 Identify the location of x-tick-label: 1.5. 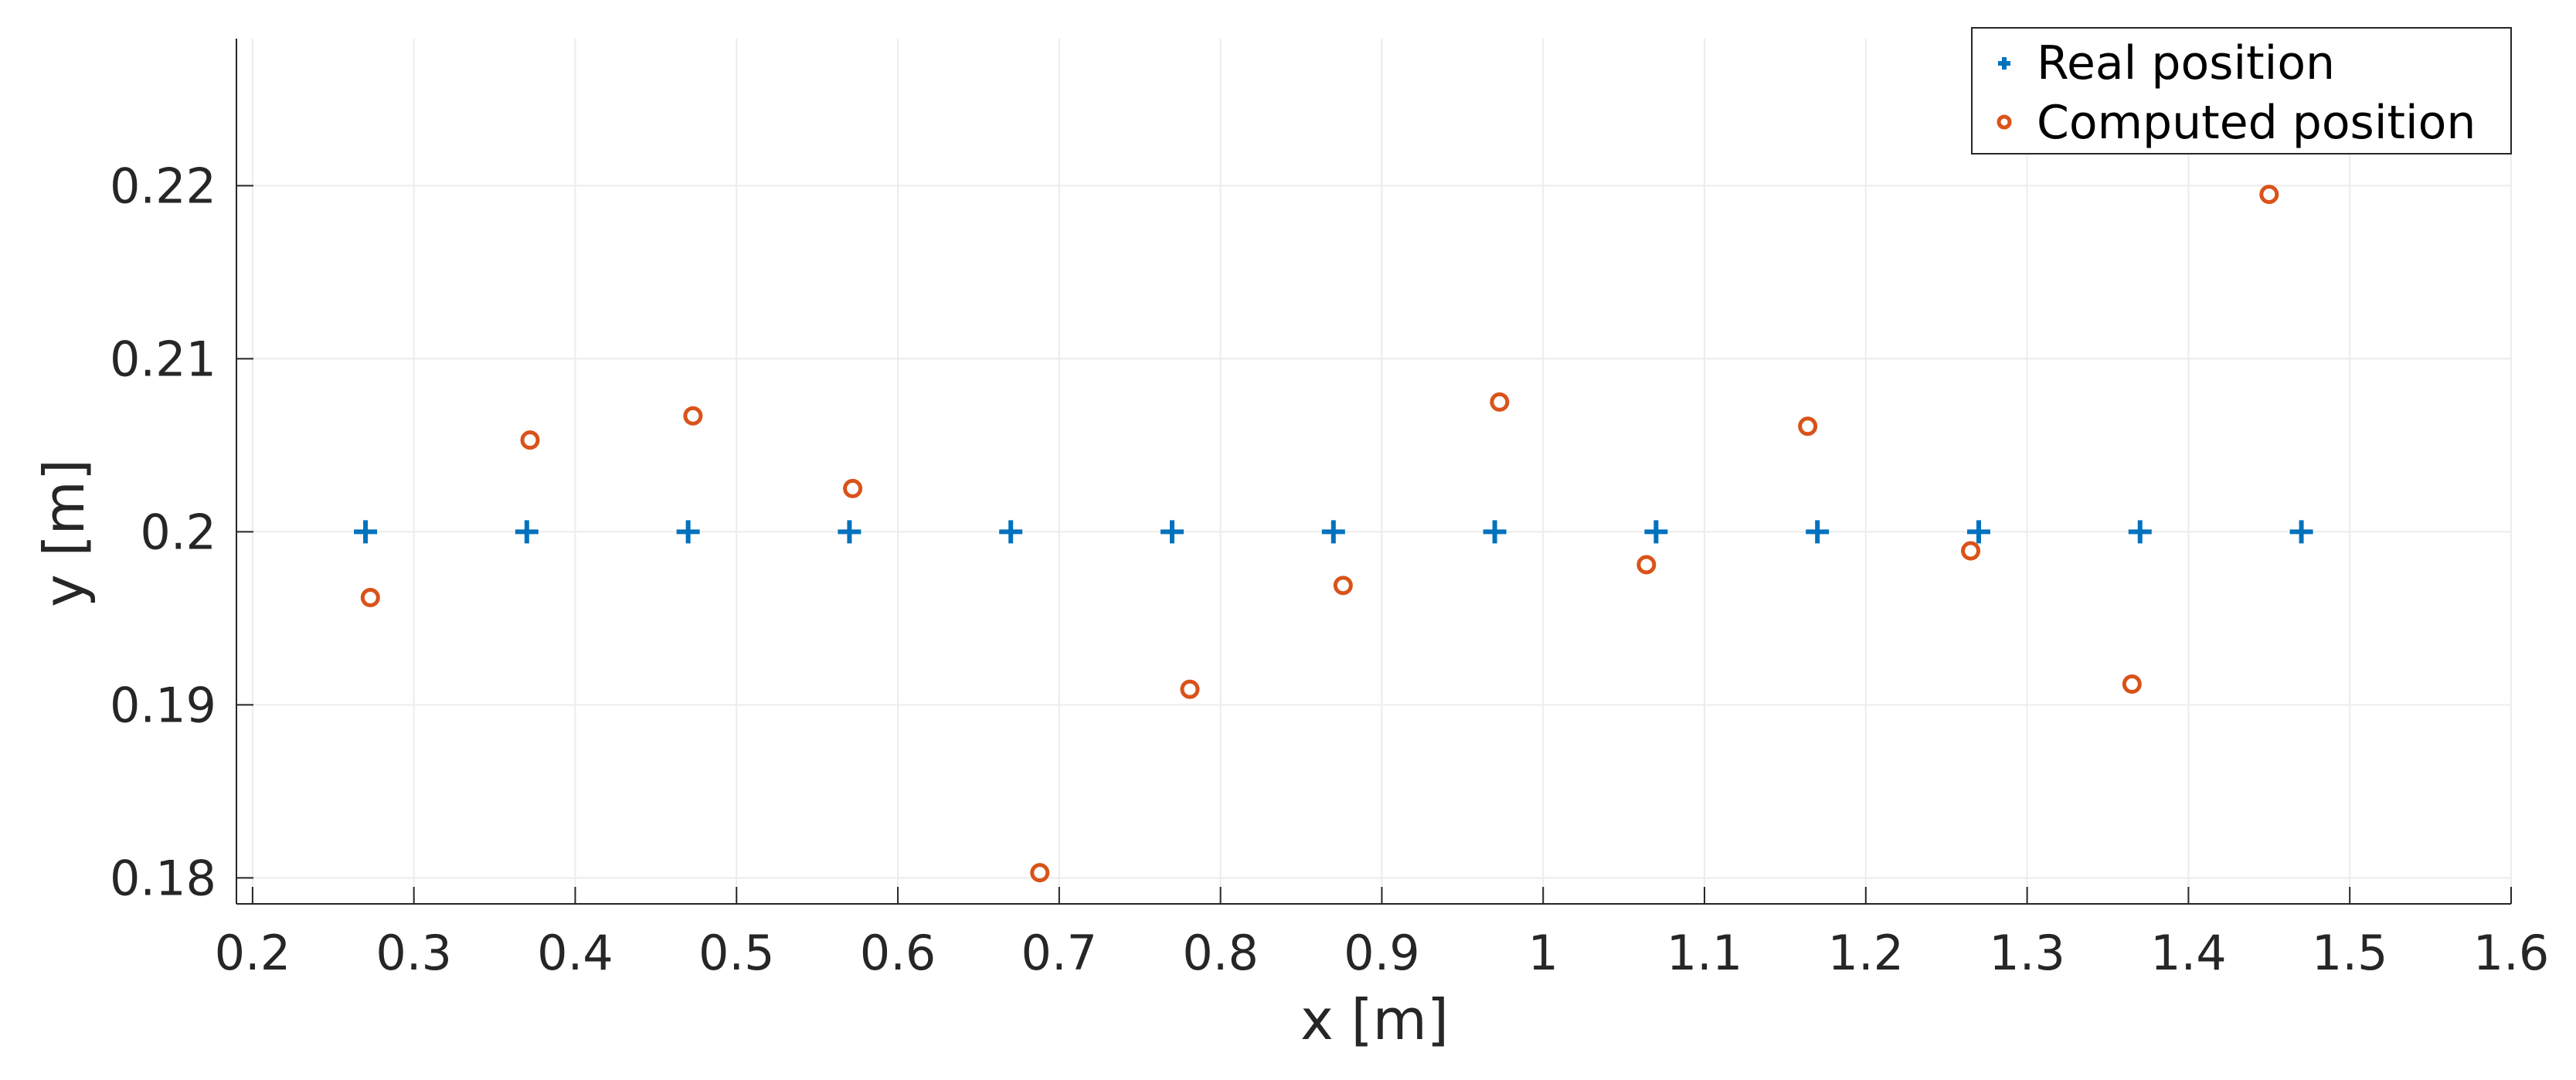
(2350, 953).